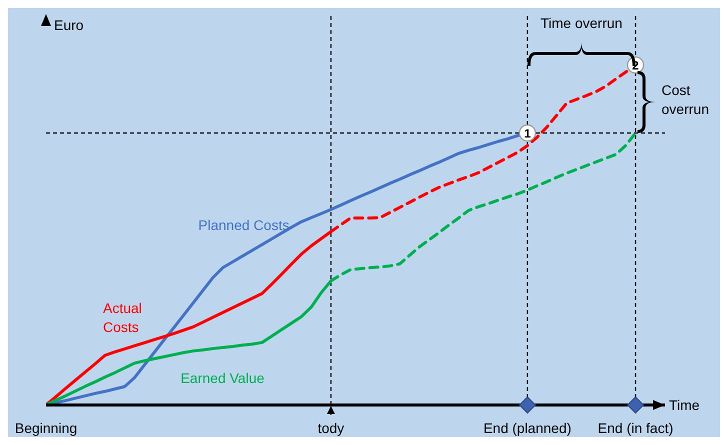 This screenshot has height=445, width=728. I want to click on x-tick-label: End (planned), so click(527, 428).